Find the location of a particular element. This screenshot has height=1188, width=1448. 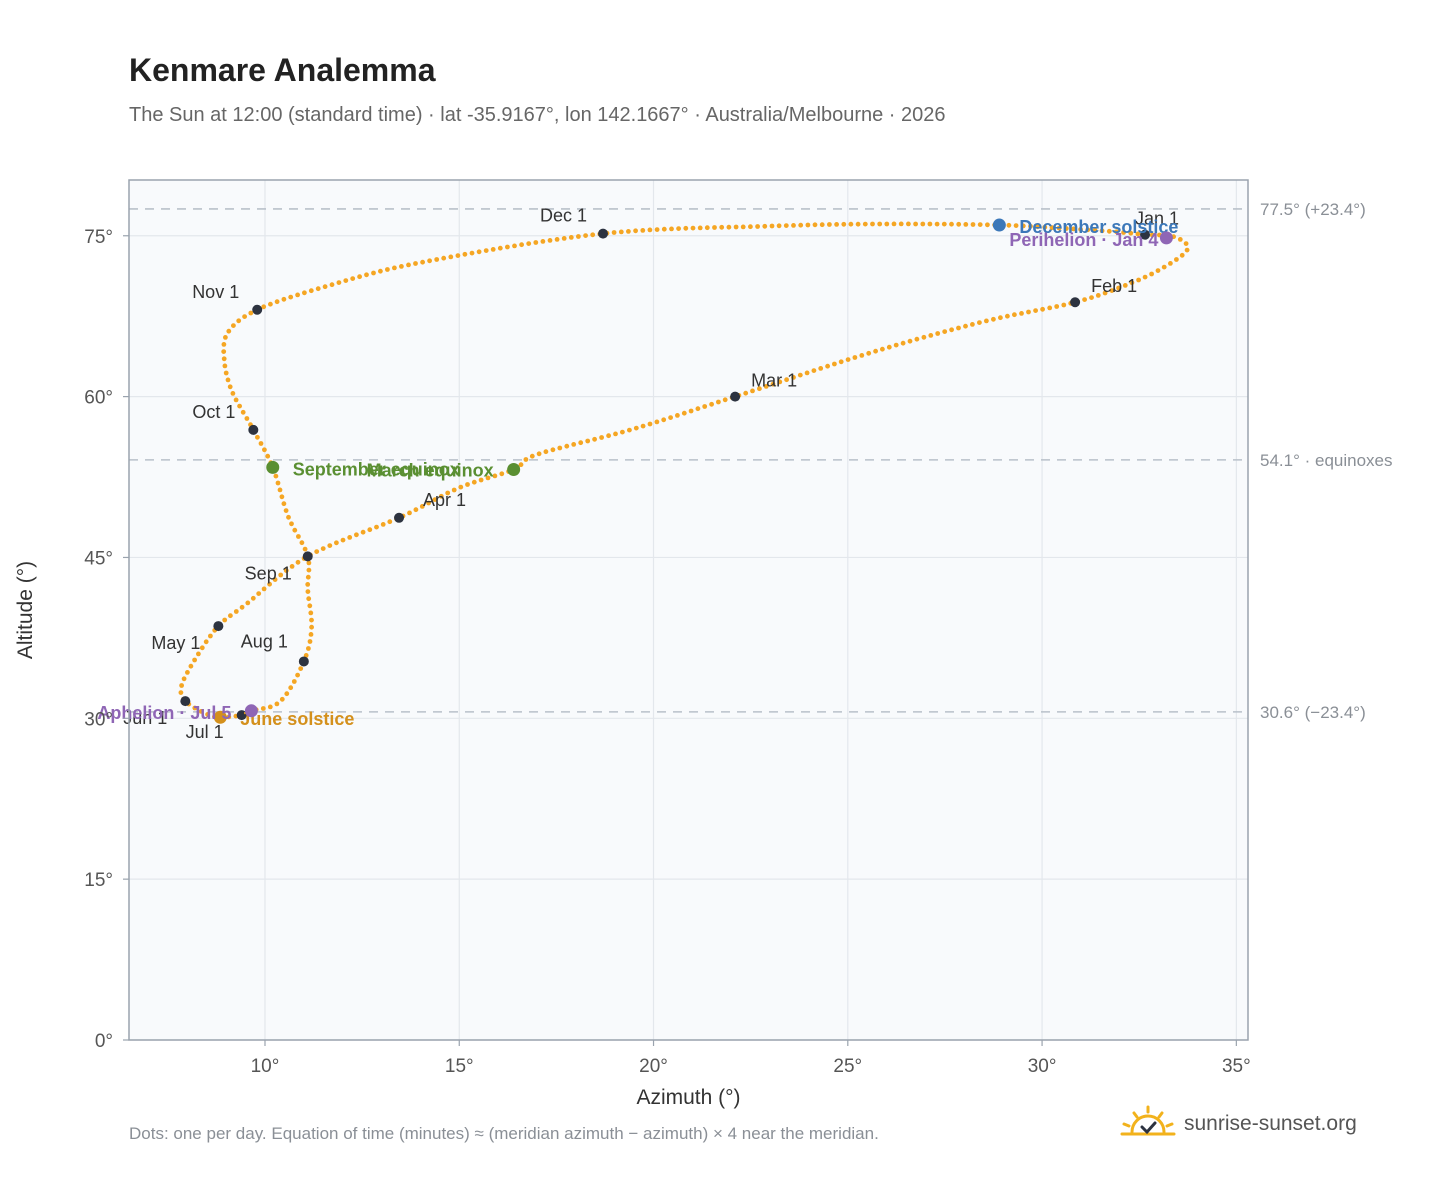

reference-line-label: 77.5° (+23.4°) is located at coordinates (1313, 209).